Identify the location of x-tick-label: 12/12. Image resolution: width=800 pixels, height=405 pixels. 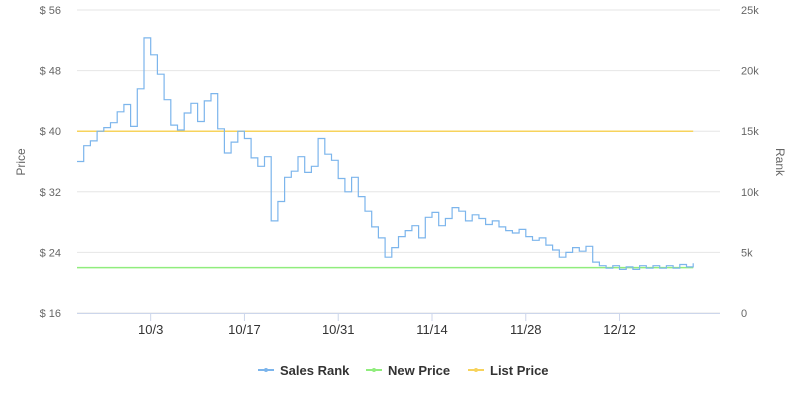
(619, 329).